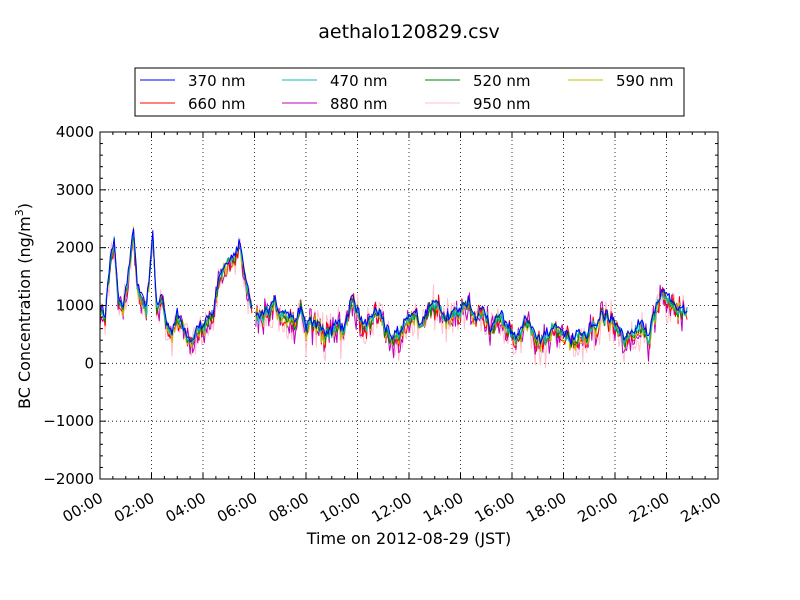 The height and width of the screenshot is (600, 800). What do you see at coordinates (443, 507) in the screenshot?
I see `x-tick-label: 14:00` at bounding box center [443, 507].